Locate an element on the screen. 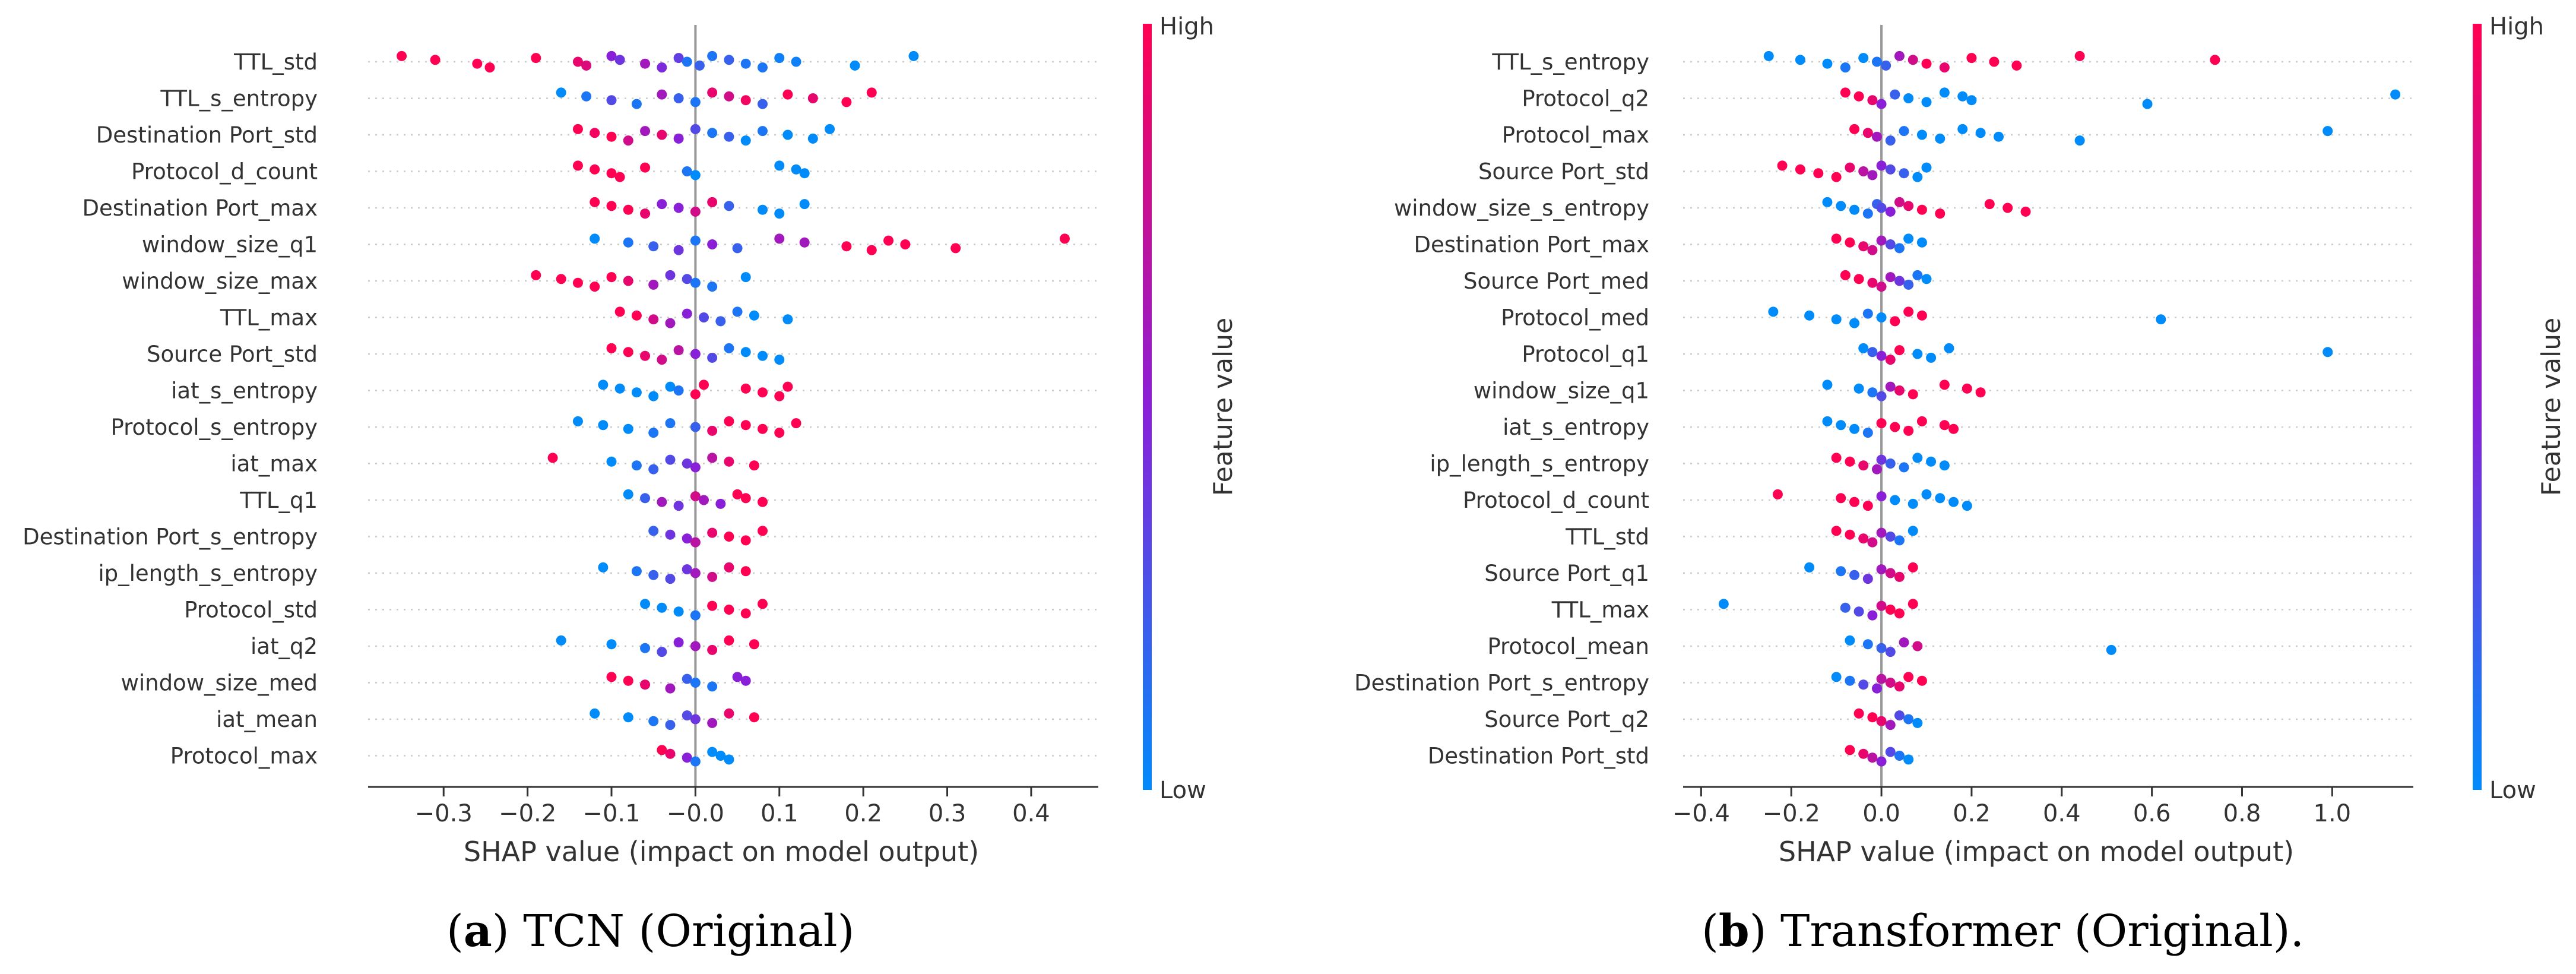 This screenshot has width=2576, height=974. feature-label: Destination Port_max is located at coordinates (200, 208).